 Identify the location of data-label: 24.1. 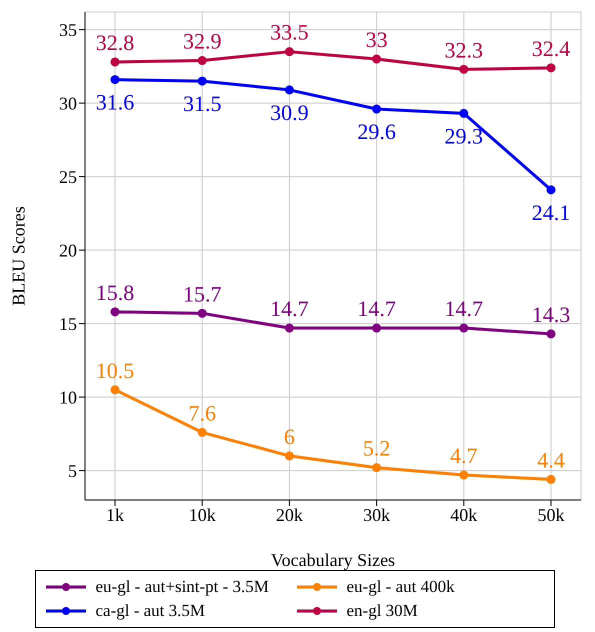
(551, 212).